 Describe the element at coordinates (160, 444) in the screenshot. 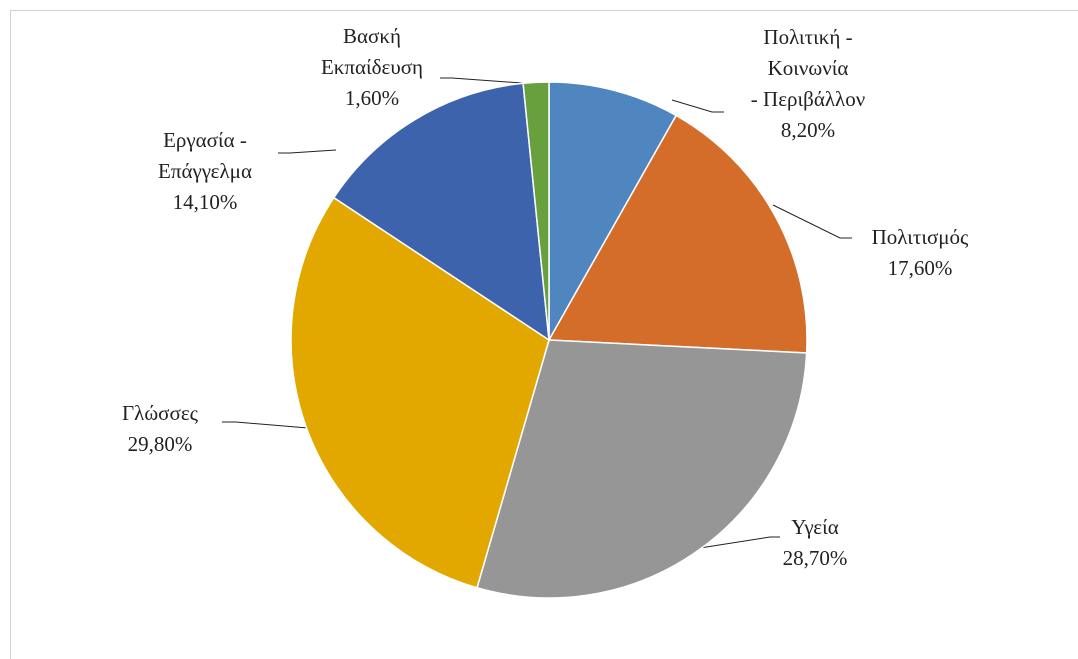

I see `value-label: 29,80%` at that location.